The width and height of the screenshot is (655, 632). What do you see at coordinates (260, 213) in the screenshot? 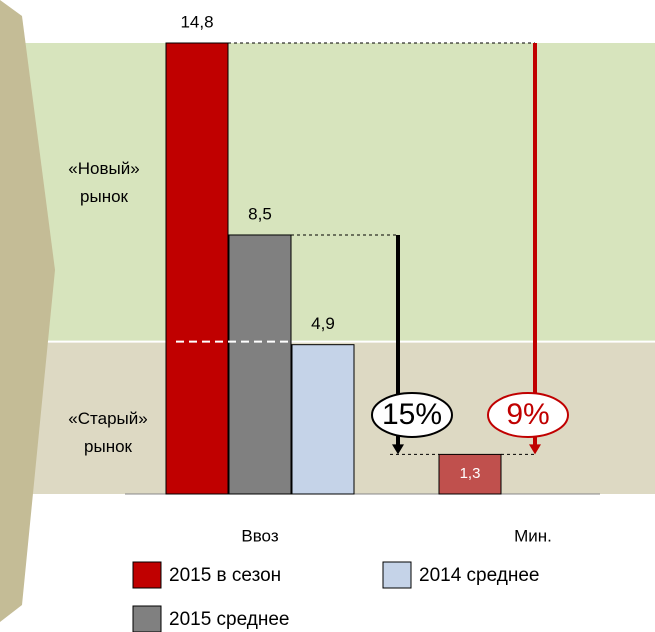
I see `value-label: 8,5` at bounding box center [260, 213].